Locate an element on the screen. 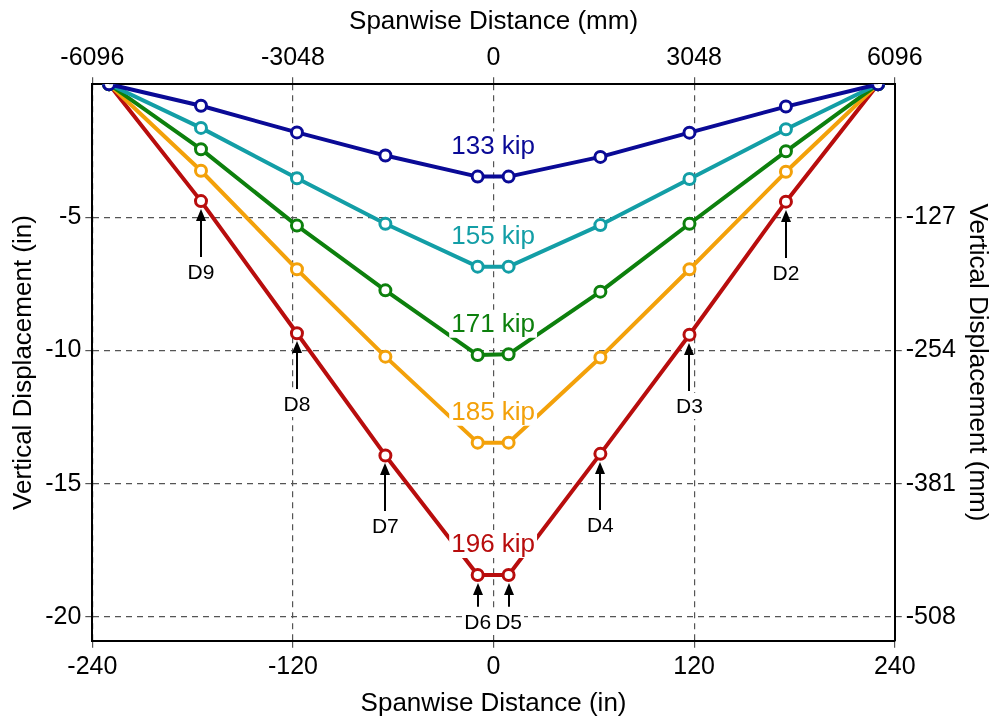 The height and width of the screenshot is (723, 1001). annotation: D4 is located at coordinates (600, 524).